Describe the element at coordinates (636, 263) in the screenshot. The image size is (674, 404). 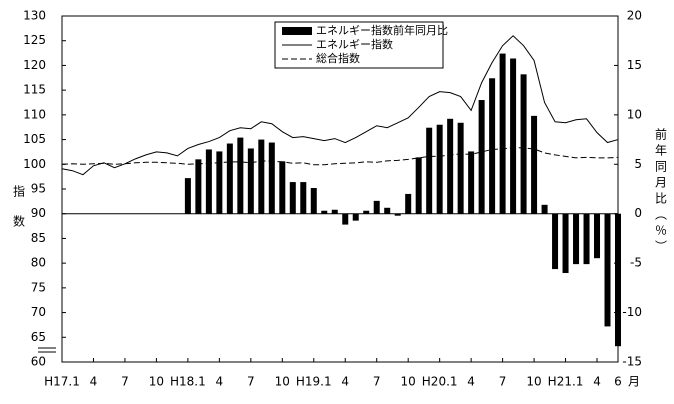
I see `y2-tick-label: -5` at that location.